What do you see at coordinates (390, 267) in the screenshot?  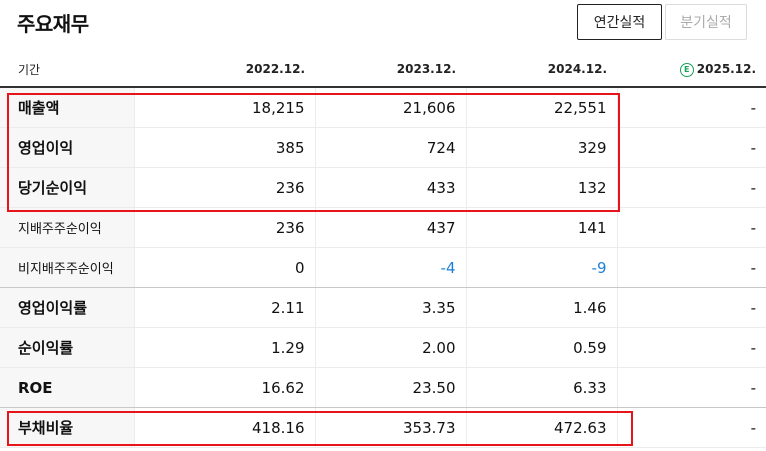 I see `table-cell-negative: -4` at bounding box center [390, 267].